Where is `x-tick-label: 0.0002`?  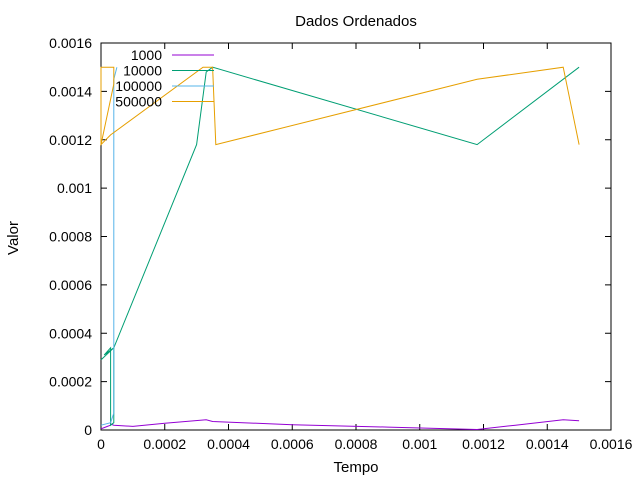
x-tick-label: 0.0002 is located at coordinates (164, 444).